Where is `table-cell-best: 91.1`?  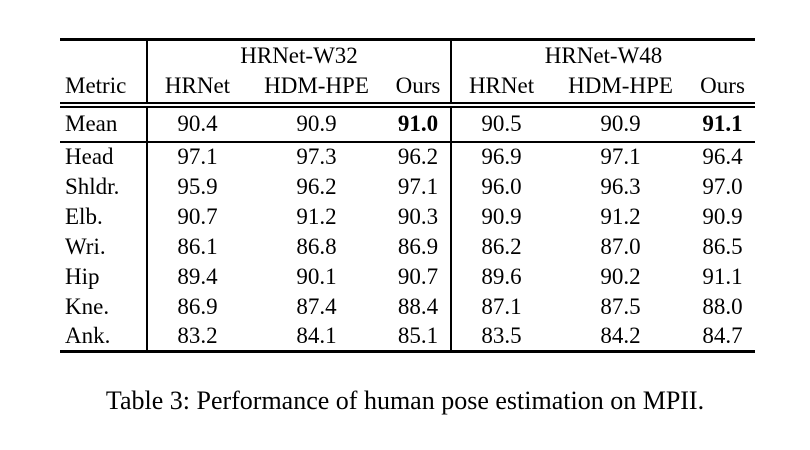 table-cell-best: 91.1 is located at coordinates (723, 123).